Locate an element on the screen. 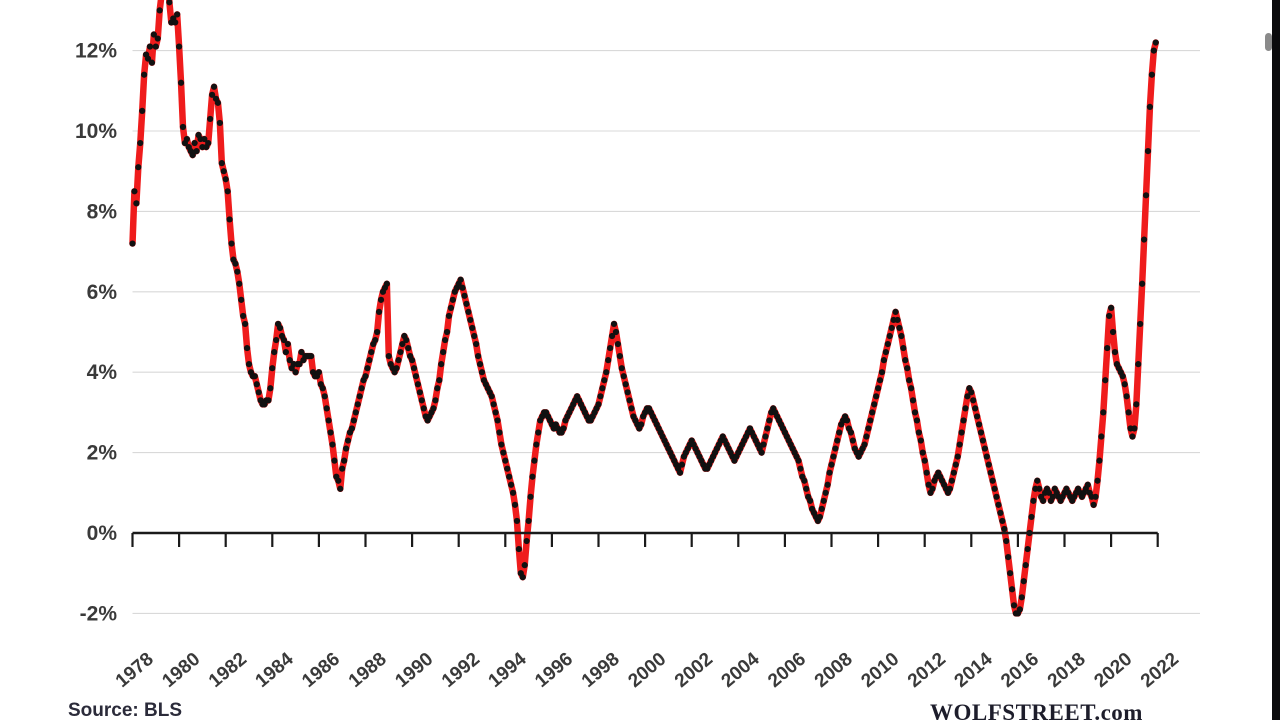  x-tick-label: 1990 is located at coordinates (414, 670).